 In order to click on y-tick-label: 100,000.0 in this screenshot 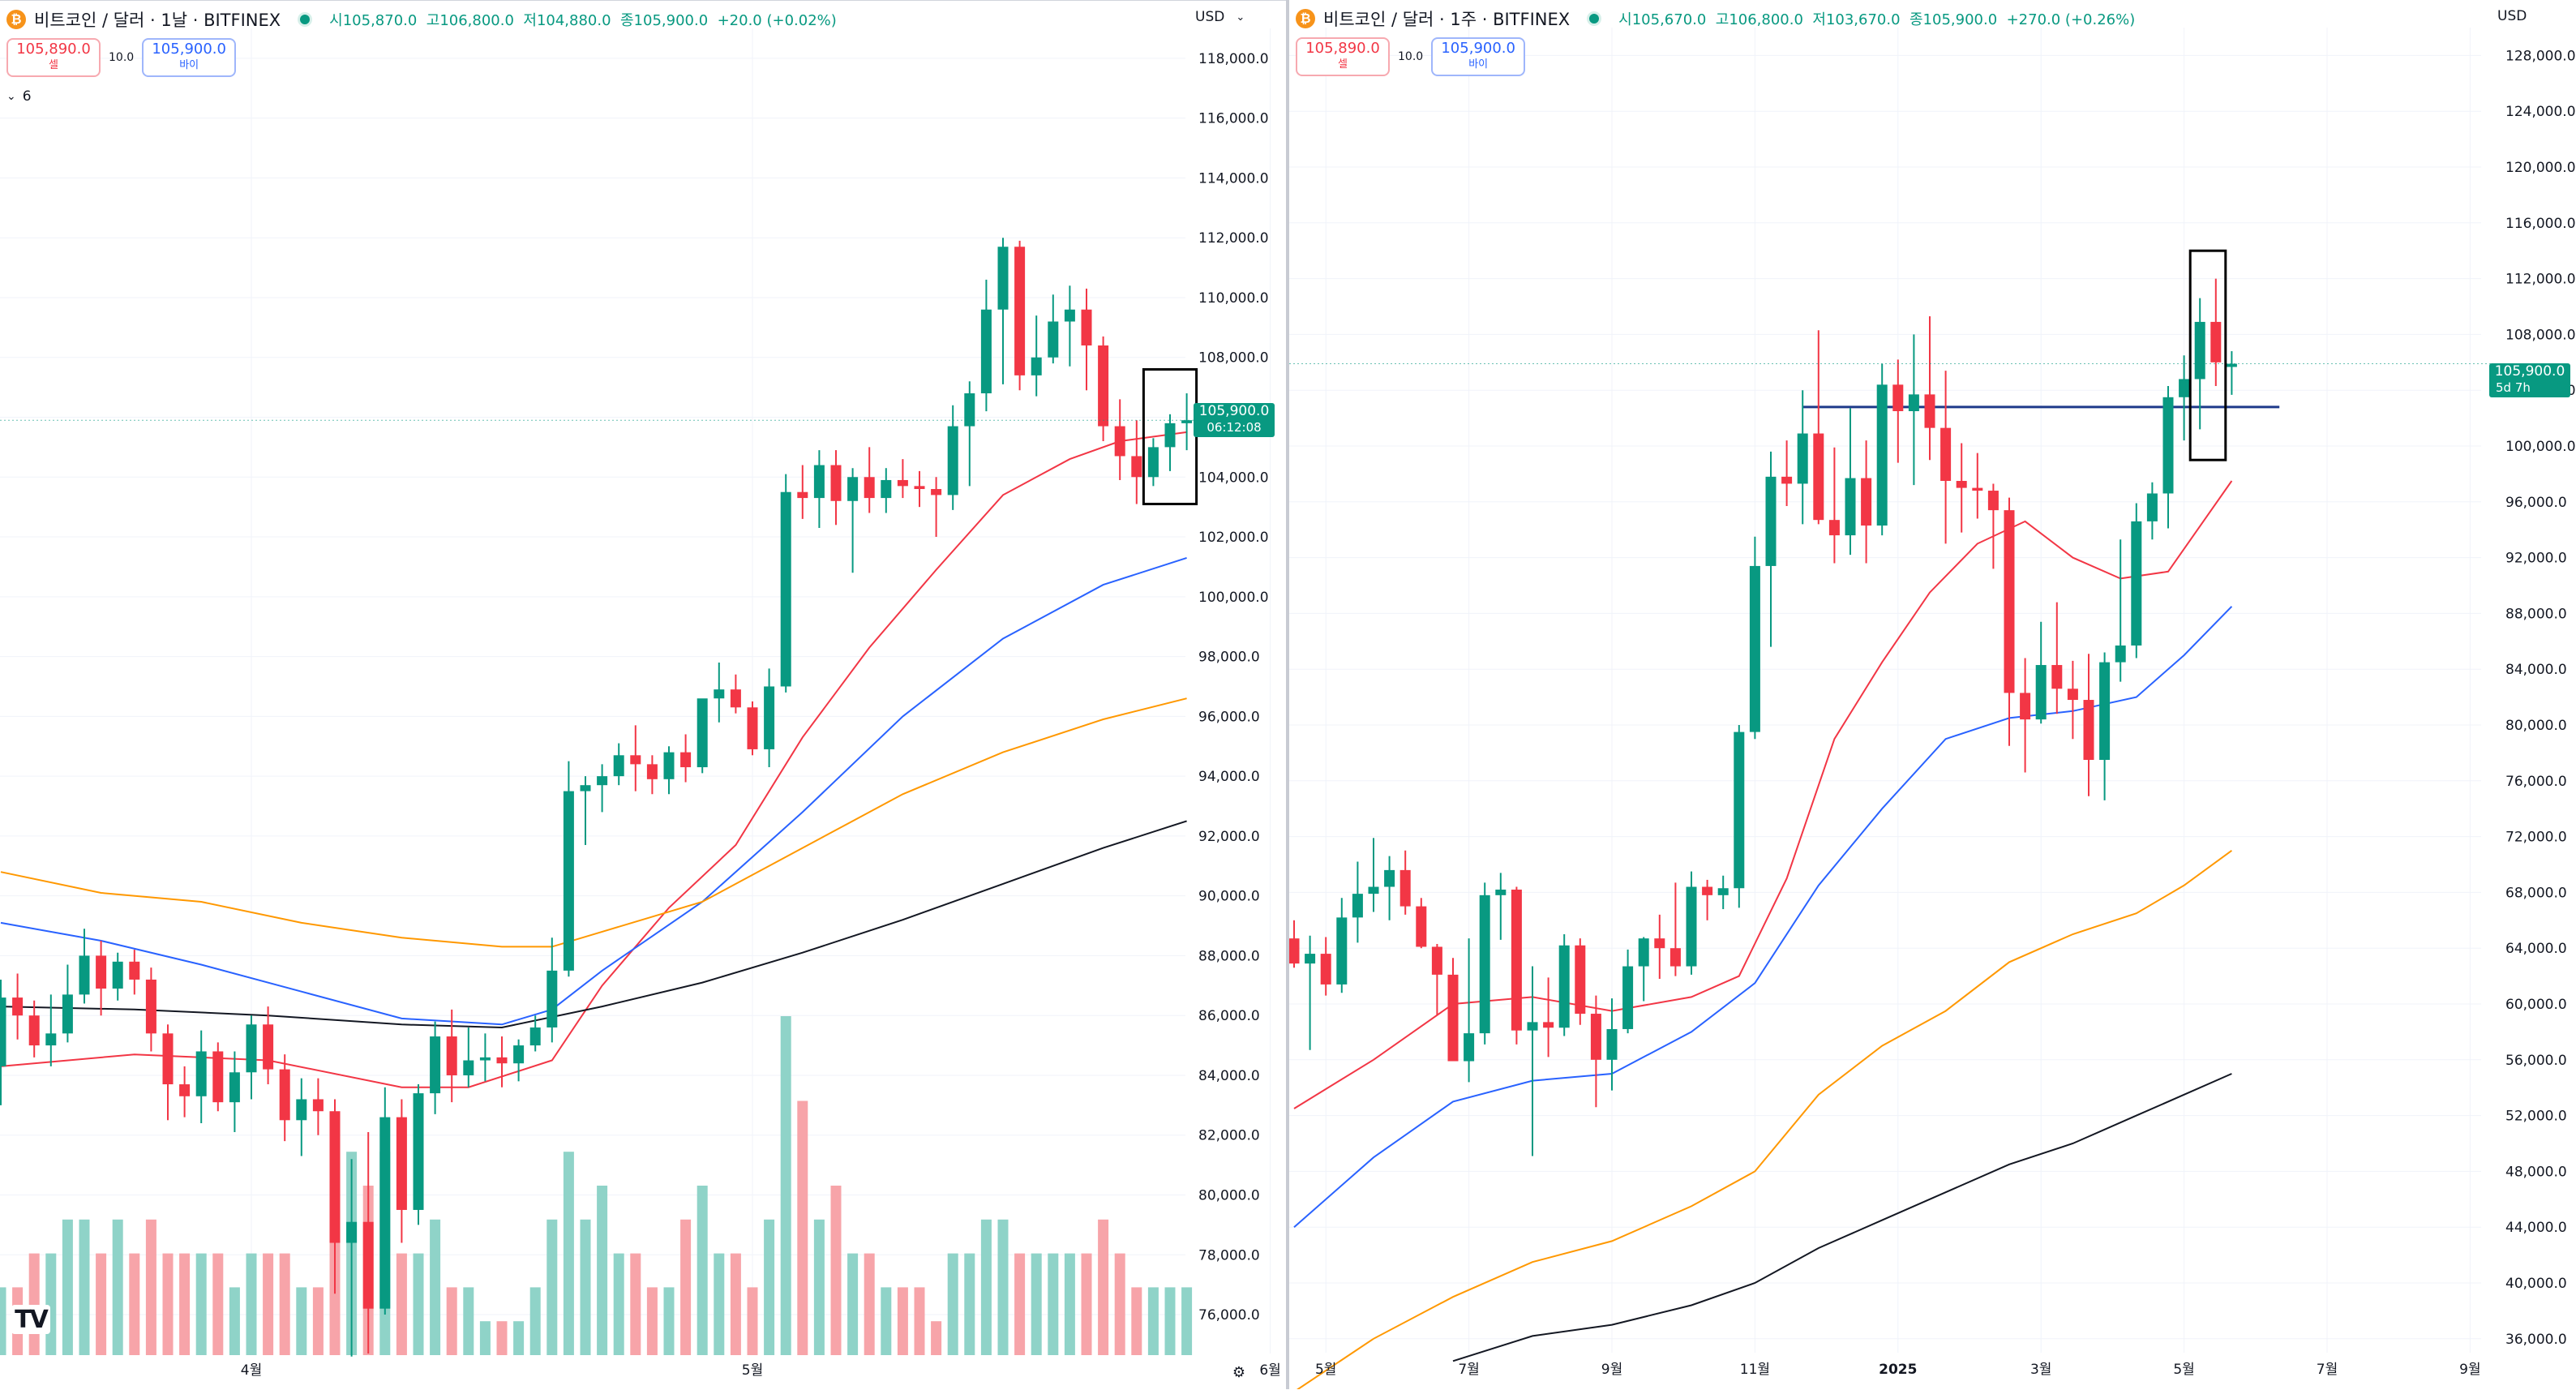, I will do `click(2540, 447)`.